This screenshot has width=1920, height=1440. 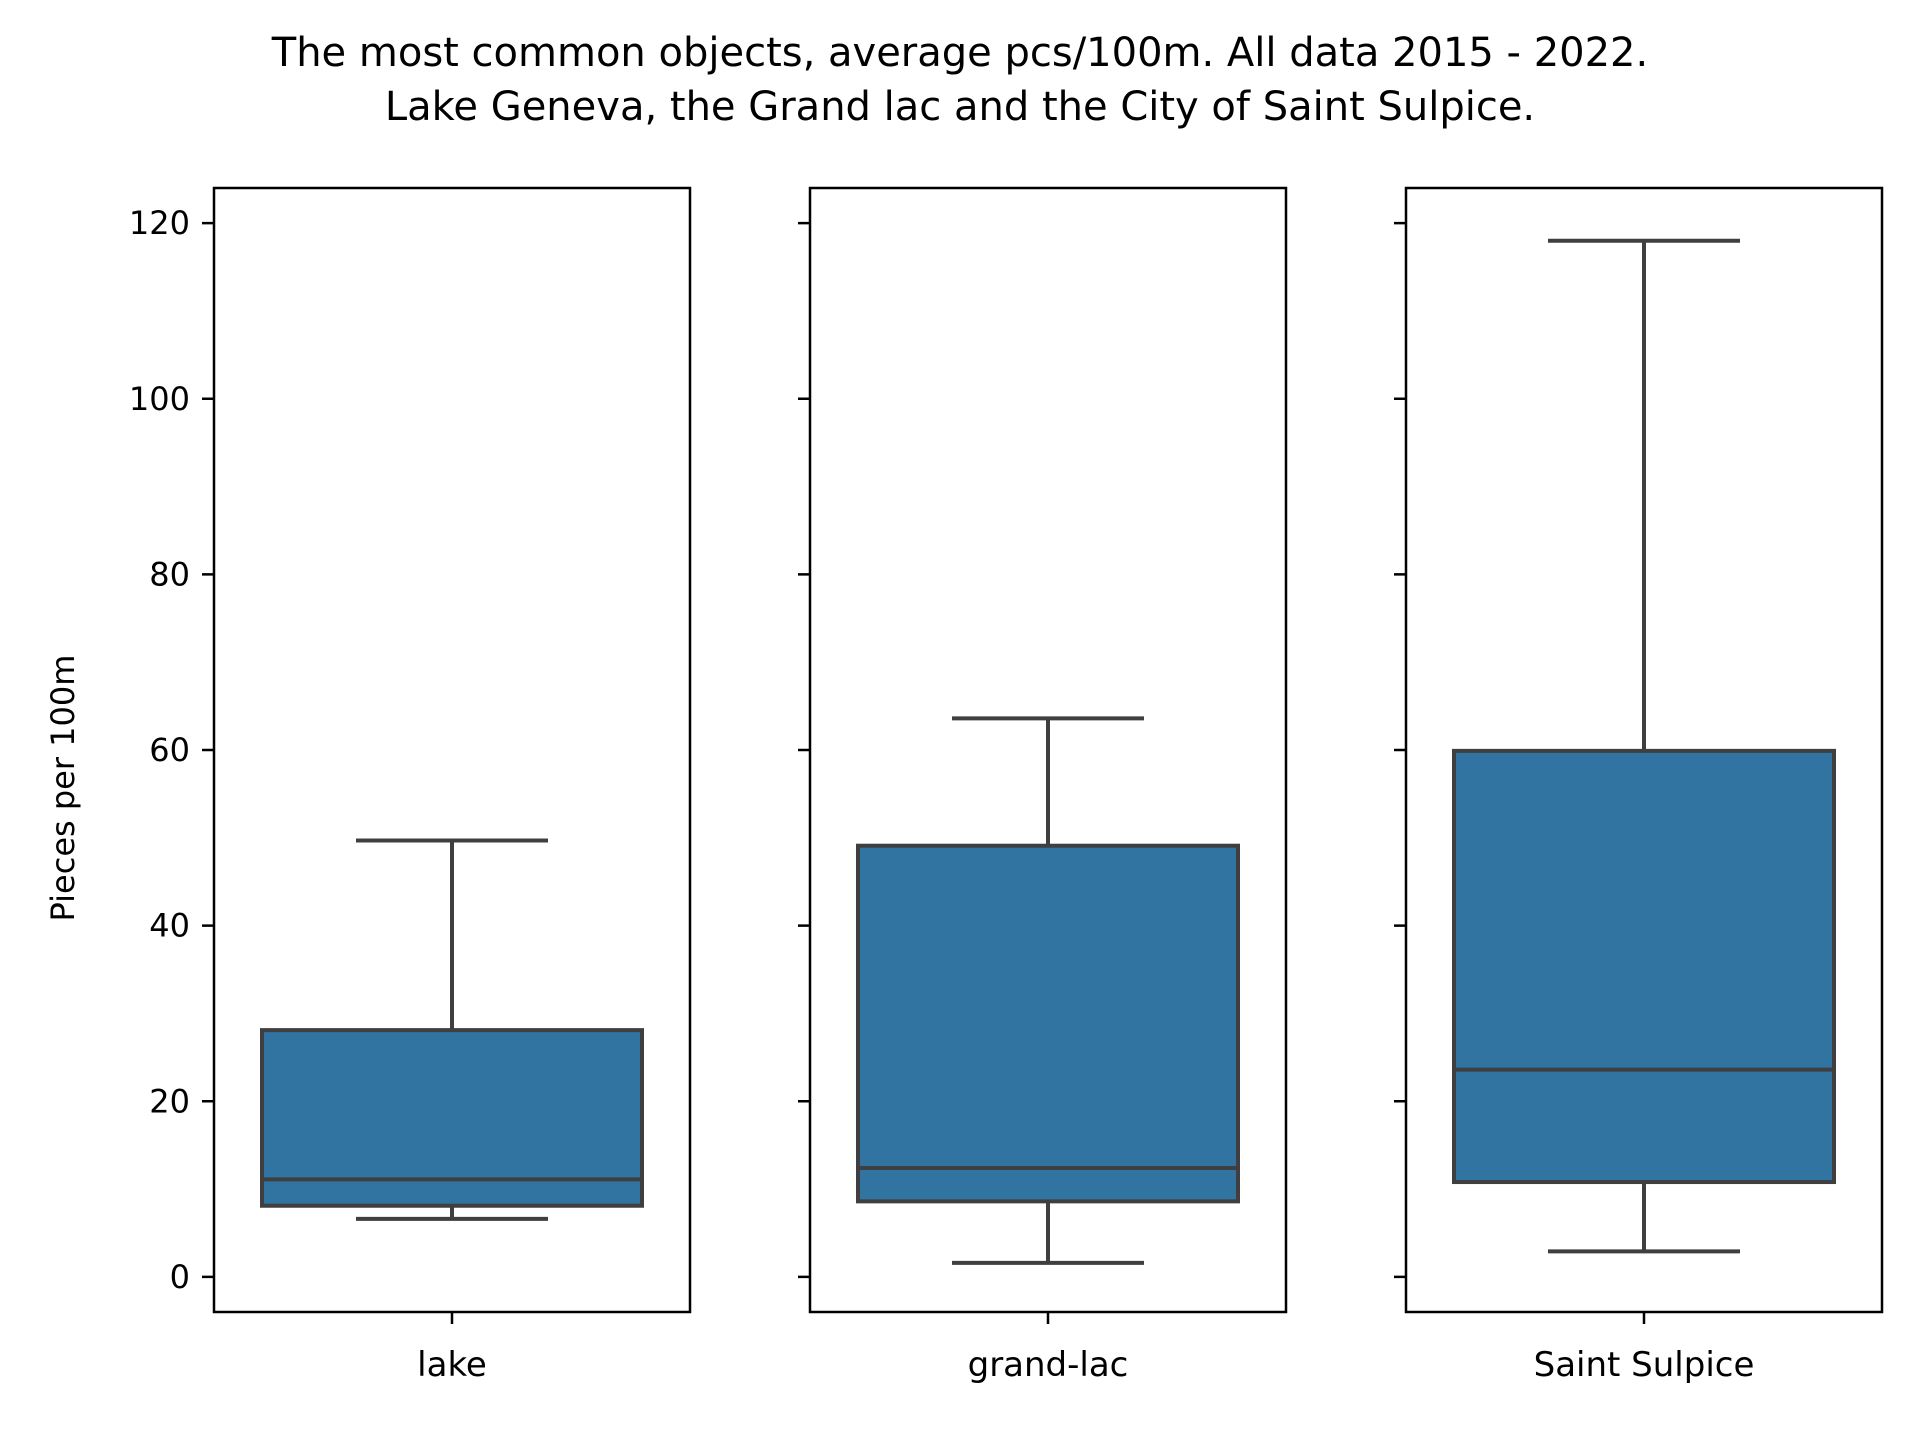 I want to click on y-tick-label: 60, so click(x=169, y=750).